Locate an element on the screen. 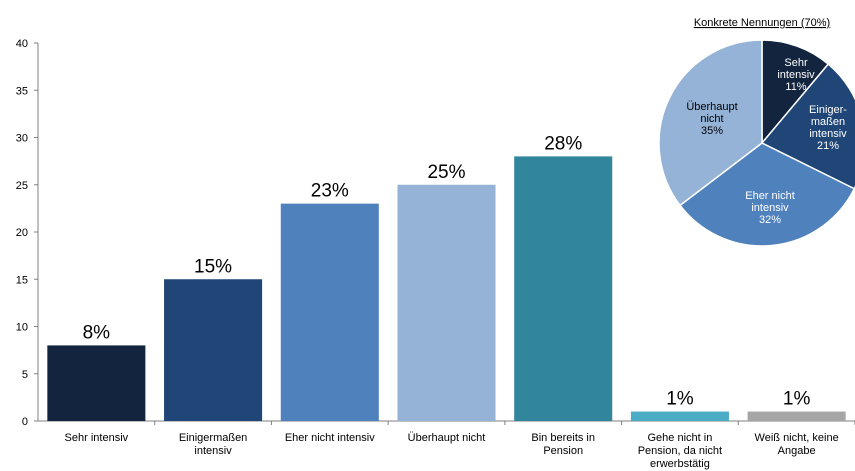  x-tick-label-line: erwerbstätig is located at coordinates (680, 464).